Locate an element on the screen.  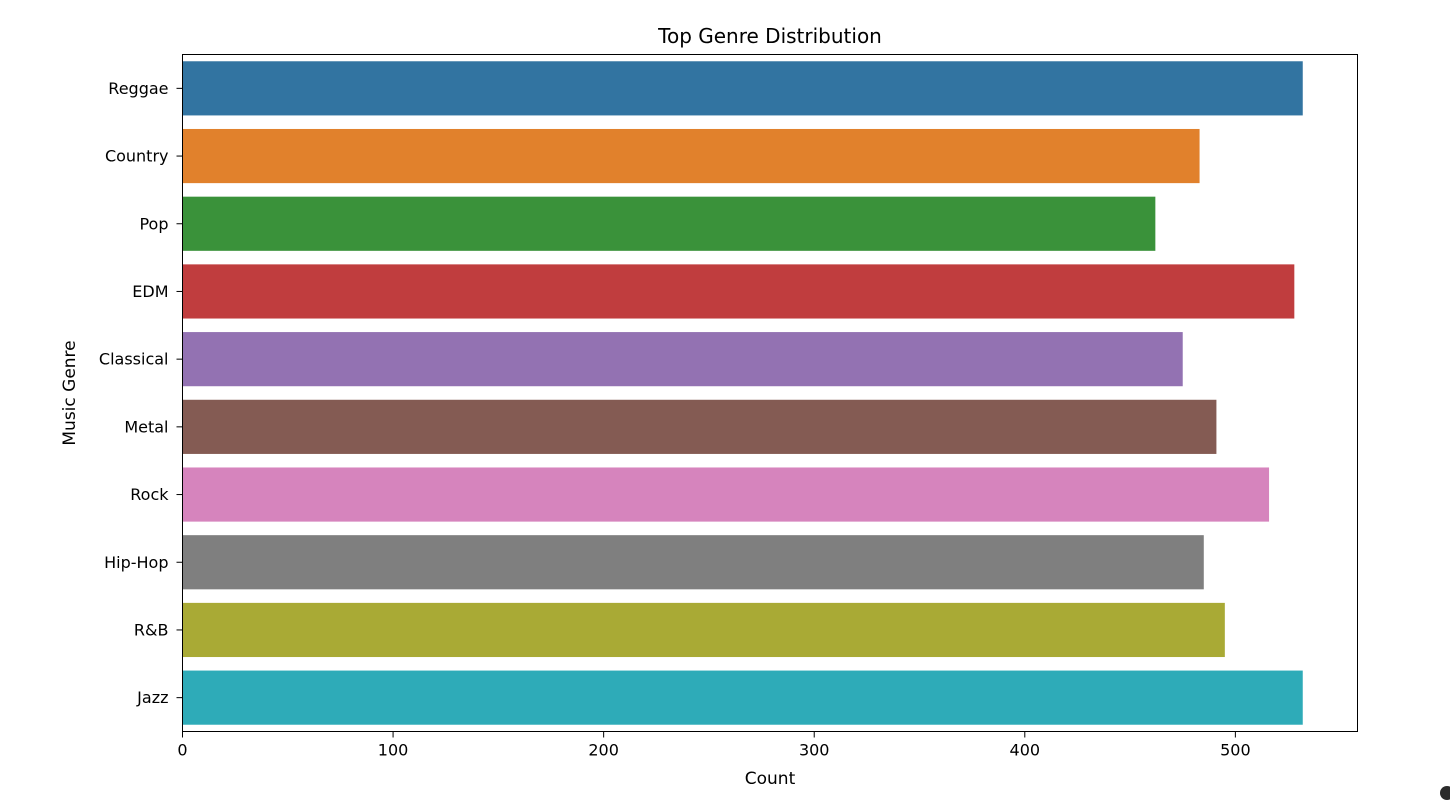
y-tick-label: Hip-Hop is located at coordinates (136, 562).